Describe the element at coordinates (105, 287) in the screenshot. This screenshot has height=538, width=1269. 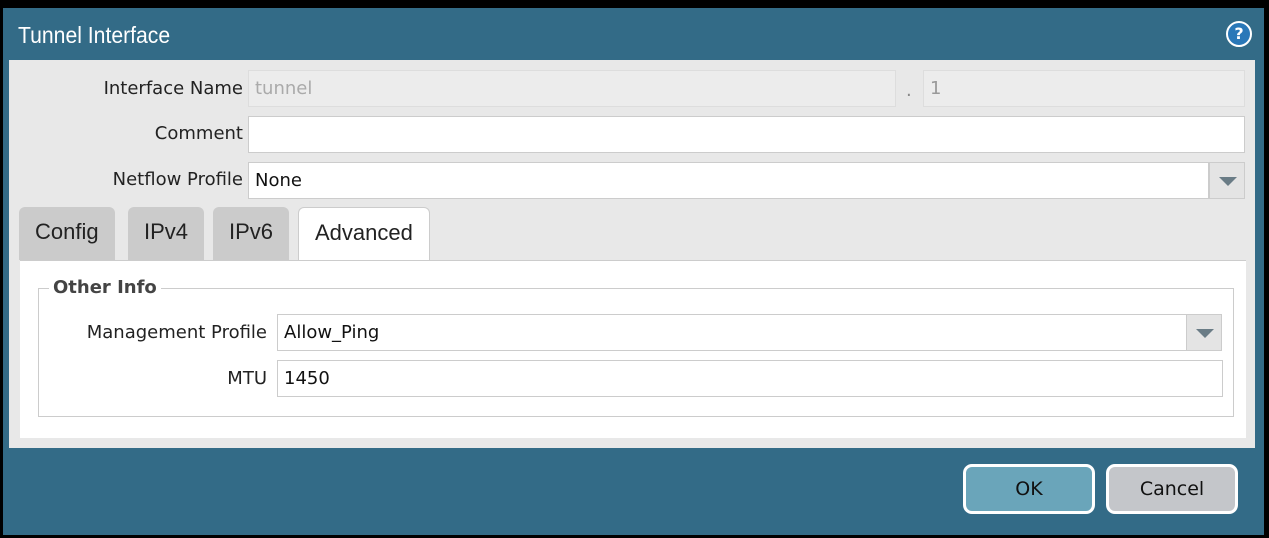
I see `other-info-legend: Other Info` at that location.